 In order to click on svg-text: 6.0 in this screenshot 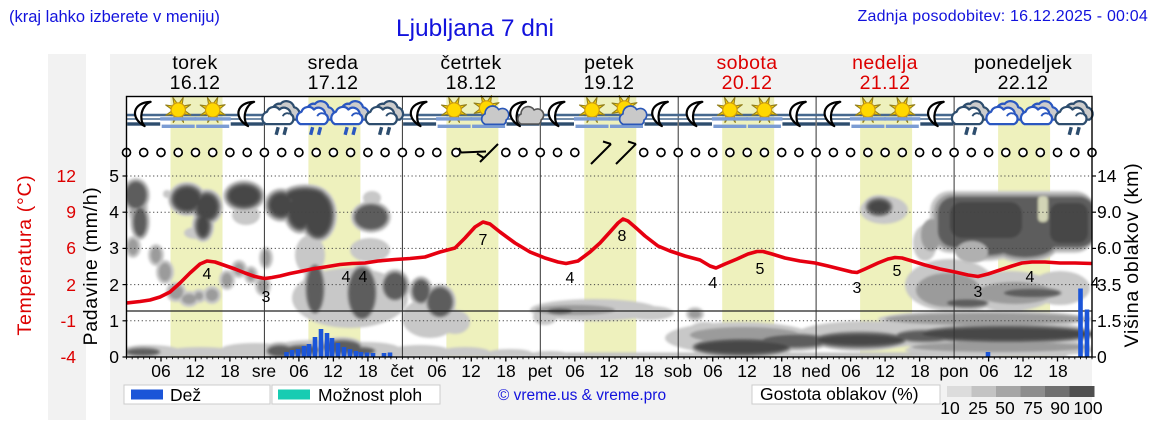, I will do `click(1109, 248)`.